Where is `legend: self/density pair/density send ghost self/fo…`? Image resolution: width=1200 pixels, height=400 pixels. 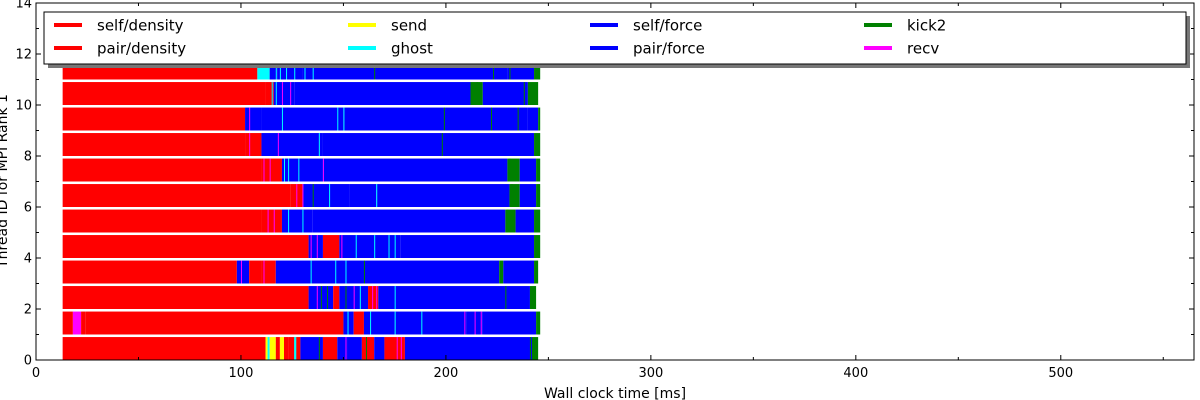
legend: self/density pair/density send ghost self/fo… is located at coordinates (616, 39).